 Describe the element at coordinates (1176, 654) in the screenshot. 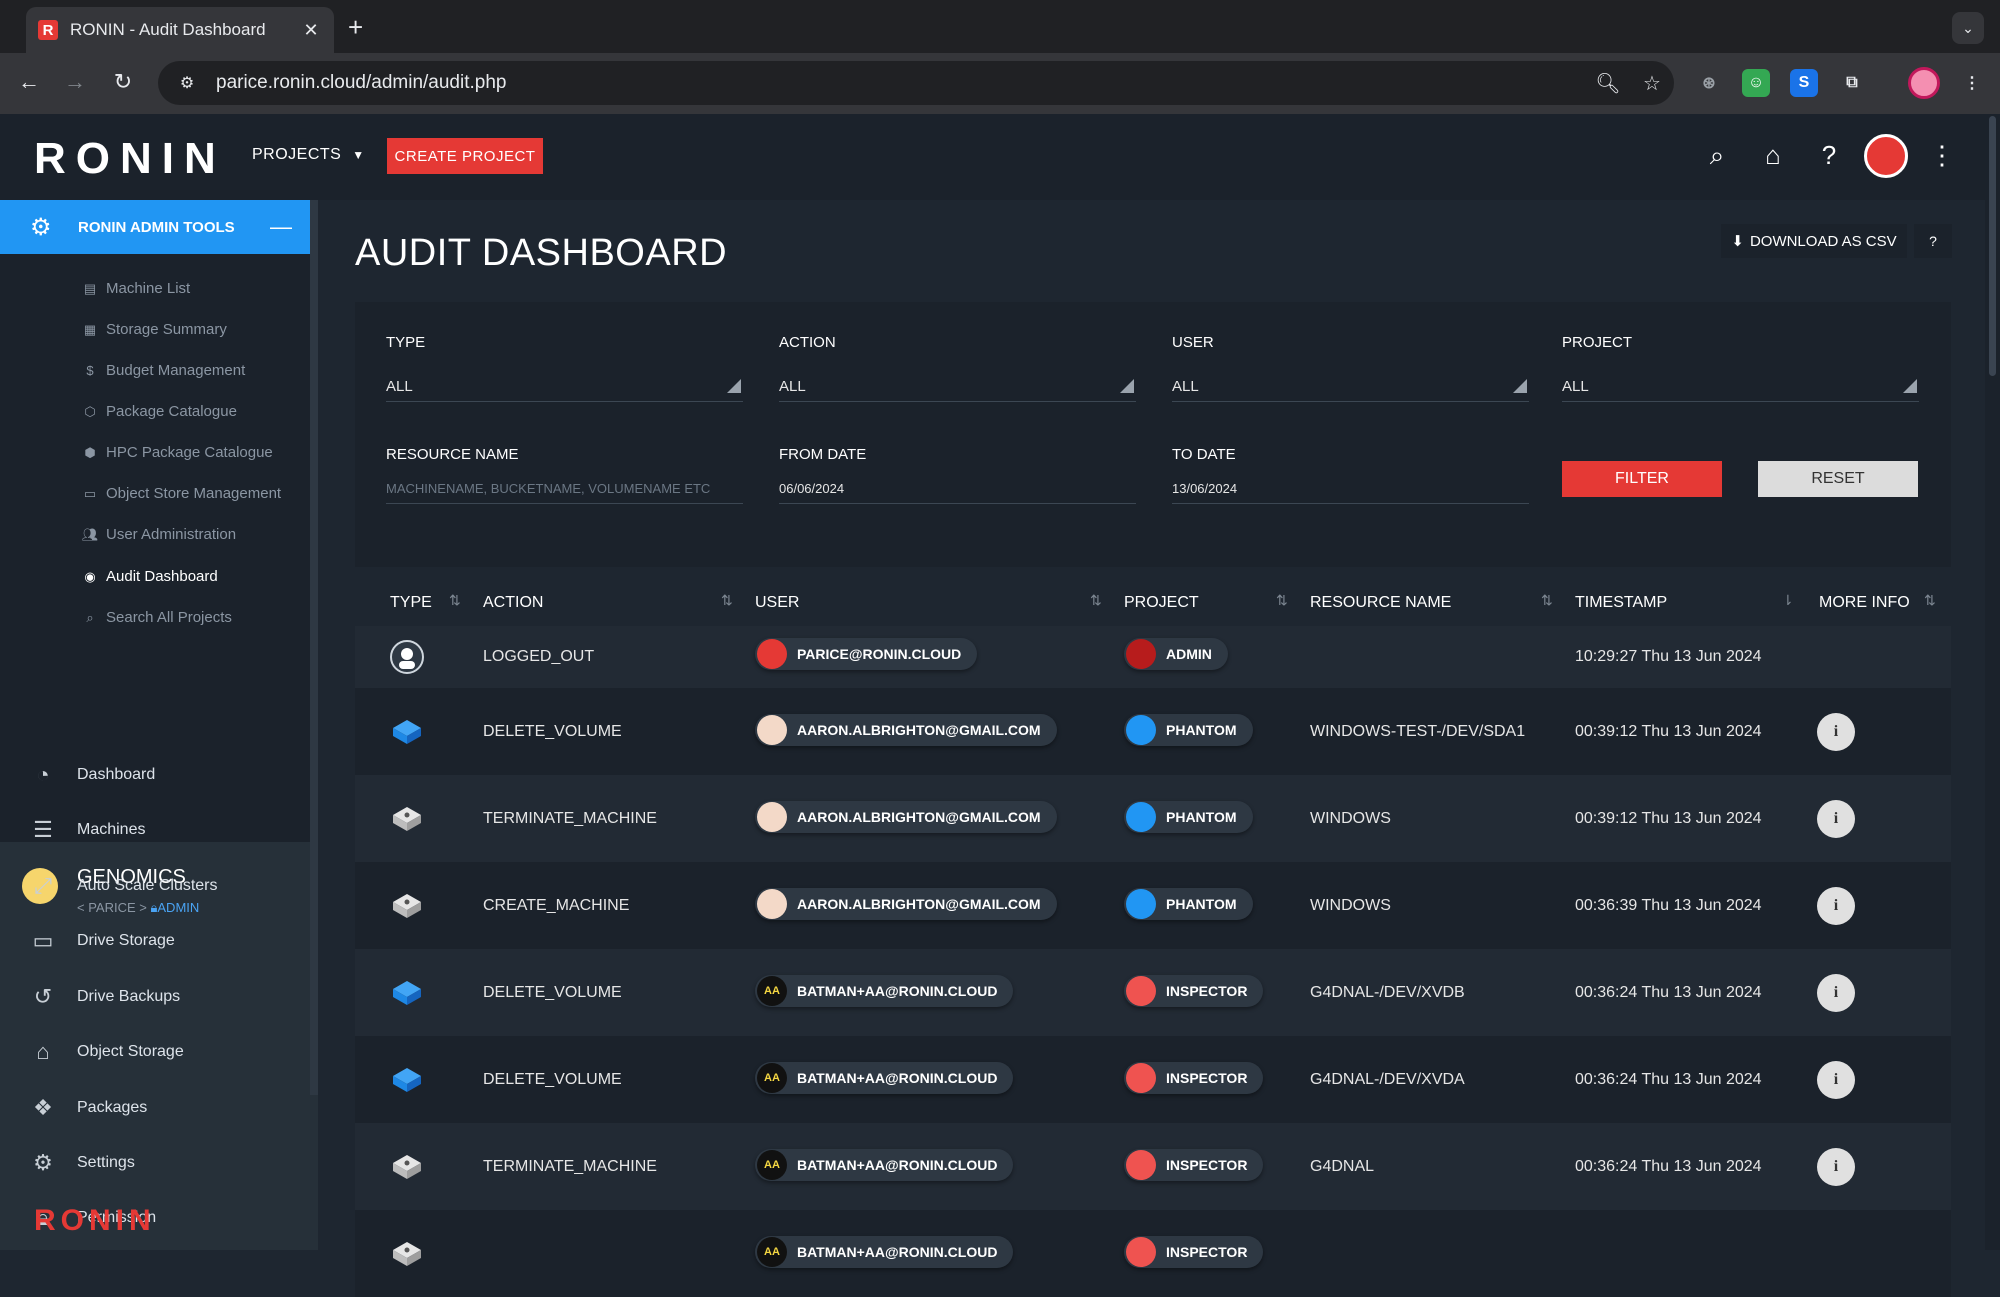

I see `project-chip: ADMIN` at that location.